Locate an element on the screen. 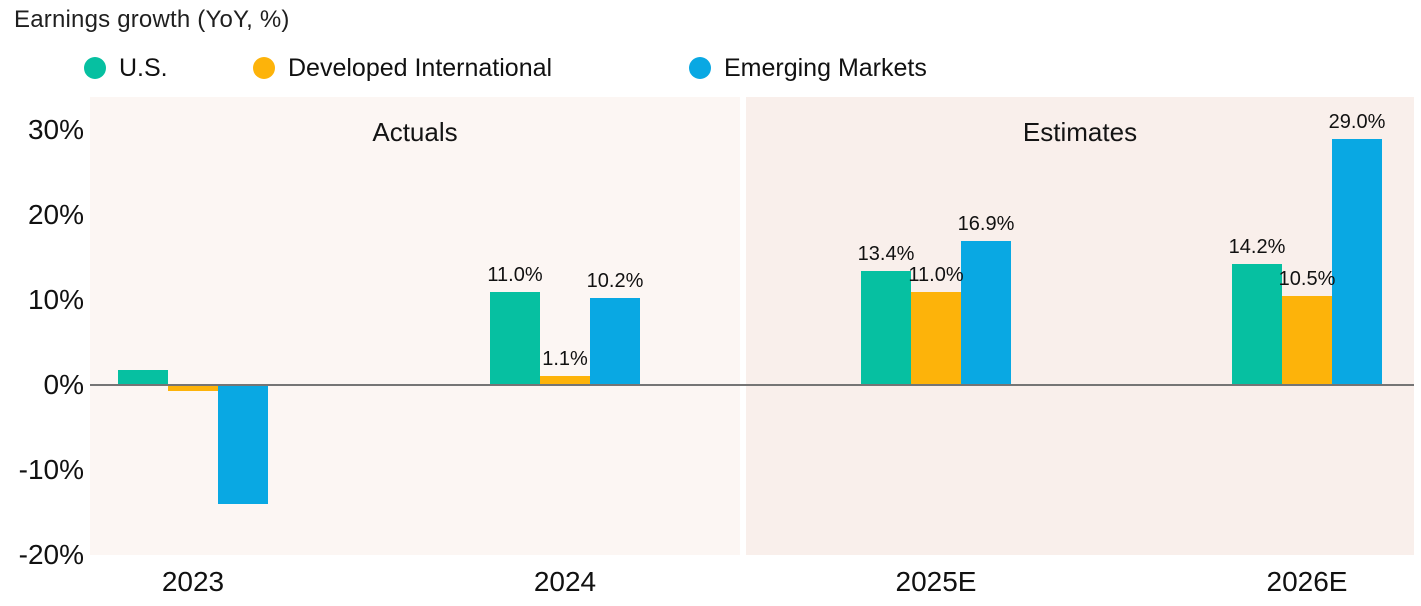 The width and height of the screenshot is (1421, 606). x-label-2023: 2023 is located at coordinates (193, 581).